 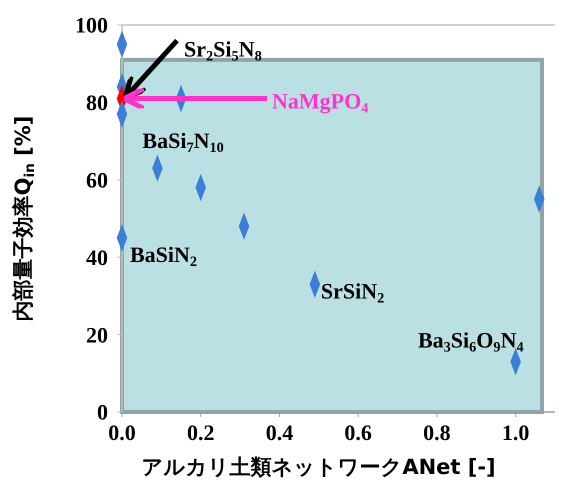 I want to click on x-tick-label: 1.0, so click(x=516, y=432).